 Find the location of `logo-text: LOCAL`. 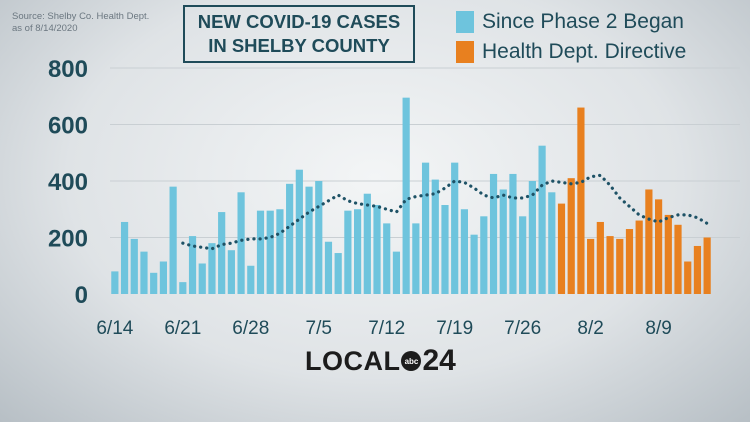

logo-text: LOCAL is located at coordinates (353, 360).